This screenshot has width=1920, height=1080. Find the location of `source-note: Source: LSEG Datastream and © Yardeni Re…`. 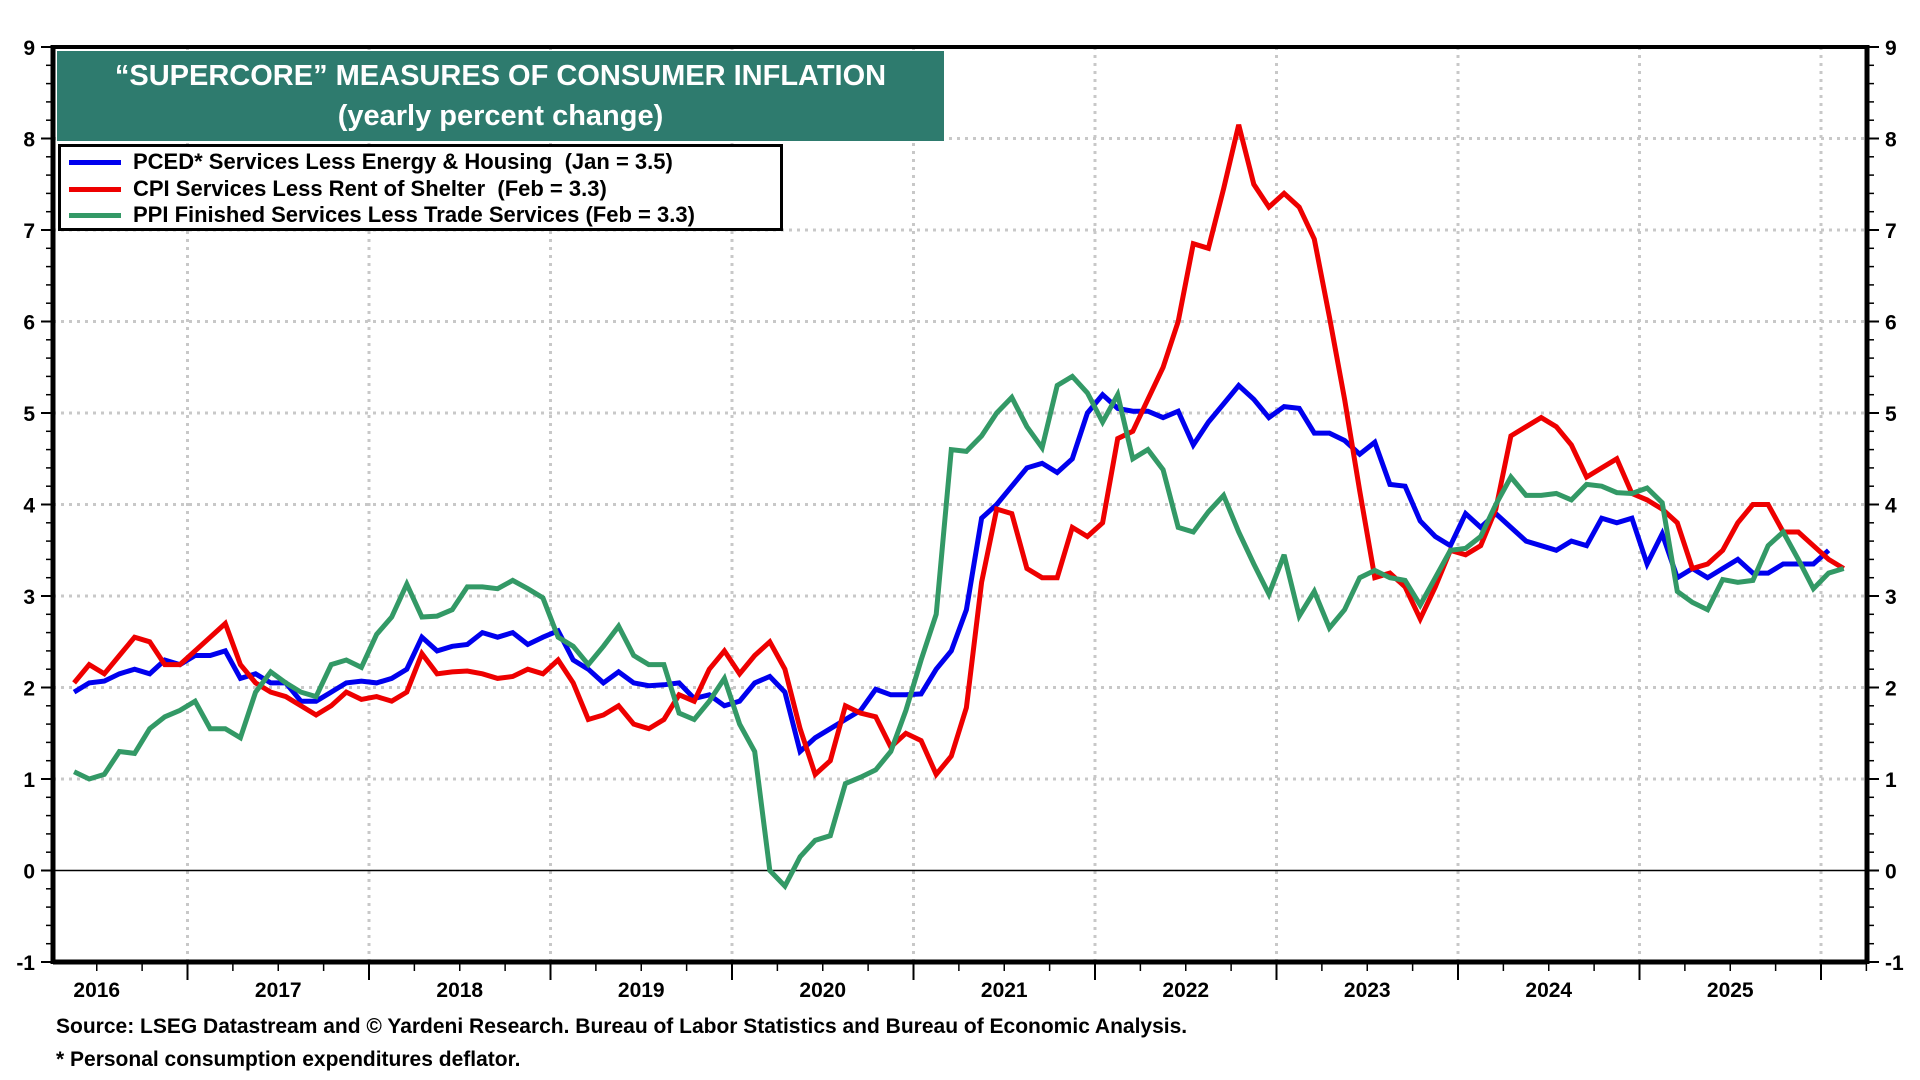

source-note: Source: LSEG Datastream and © Yardeni Re… is located at coordinates (622, 1026).